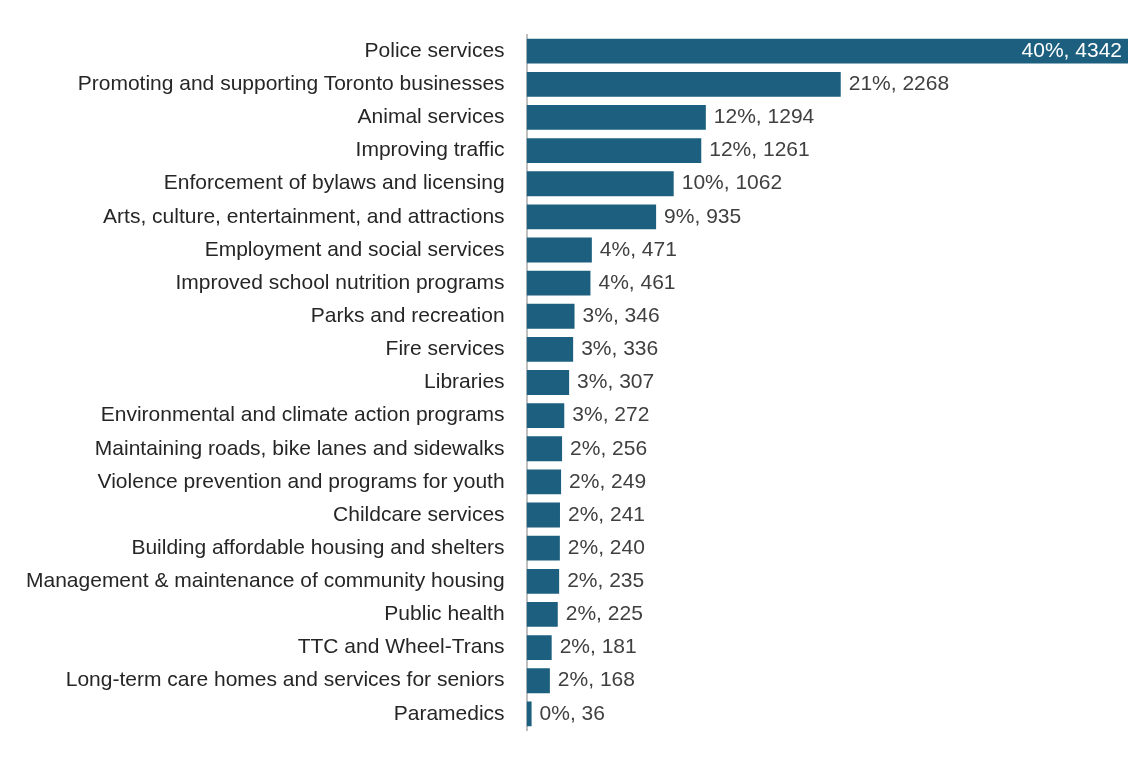 The image size is (1132, 765). What do you see at coordinates (265, 580) in the screenshot?
I see `y-tick-label: Management & maintenance of community housing` at bounding box center [265, 580].